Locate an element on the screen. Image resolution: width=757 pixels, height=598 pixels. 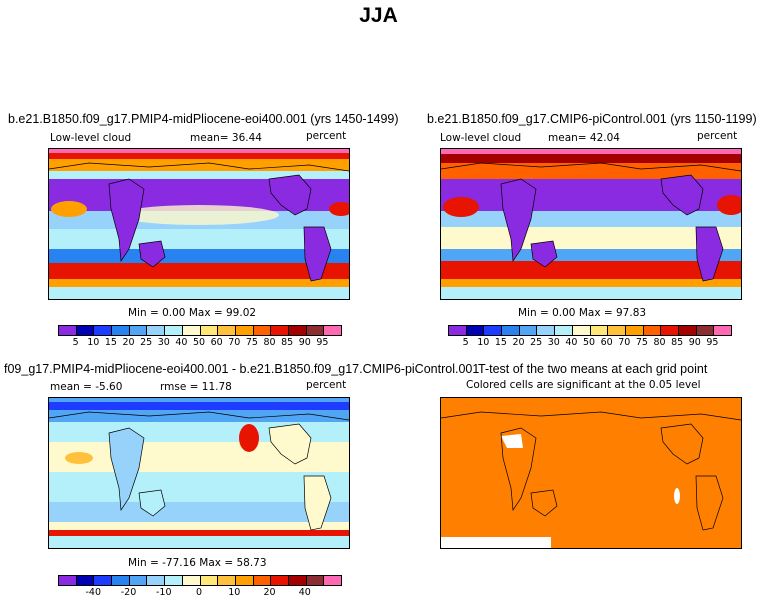
panel2-units: percent is located at coordinates (717, 136).